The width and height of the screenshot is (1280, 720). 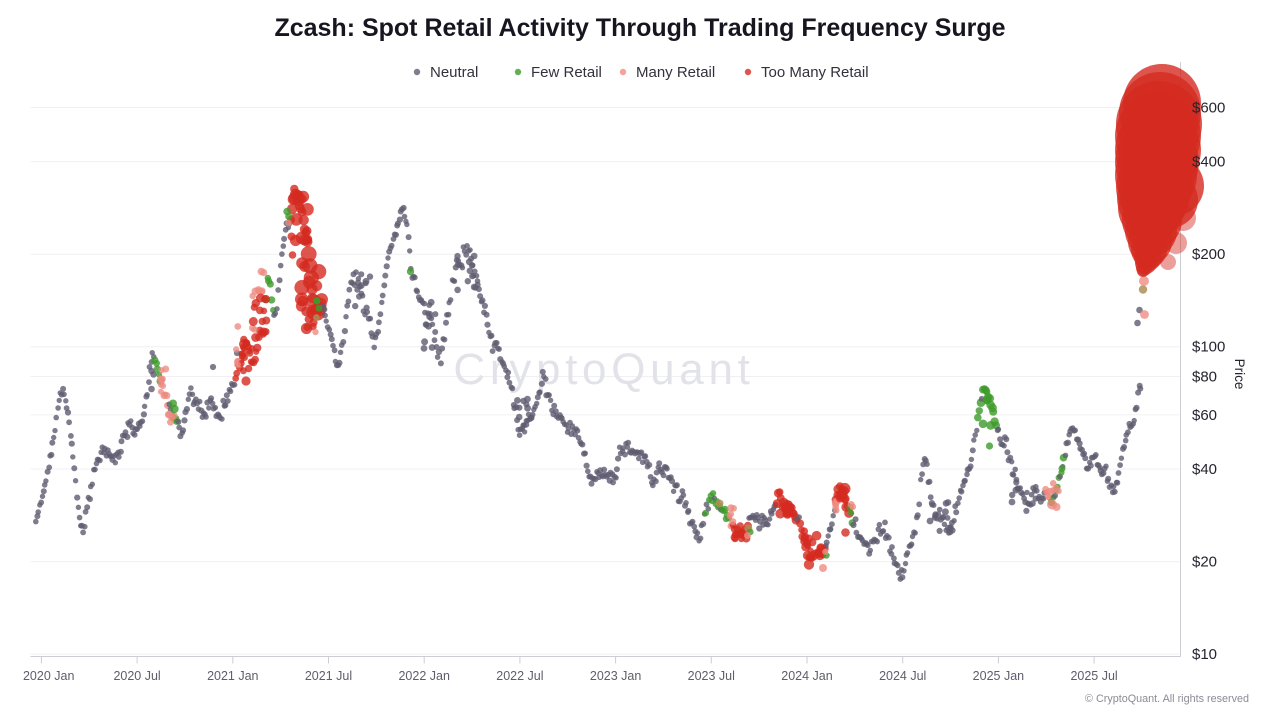 I want to click on svg-text: 2020 Jan, so click(x=48, y=676).